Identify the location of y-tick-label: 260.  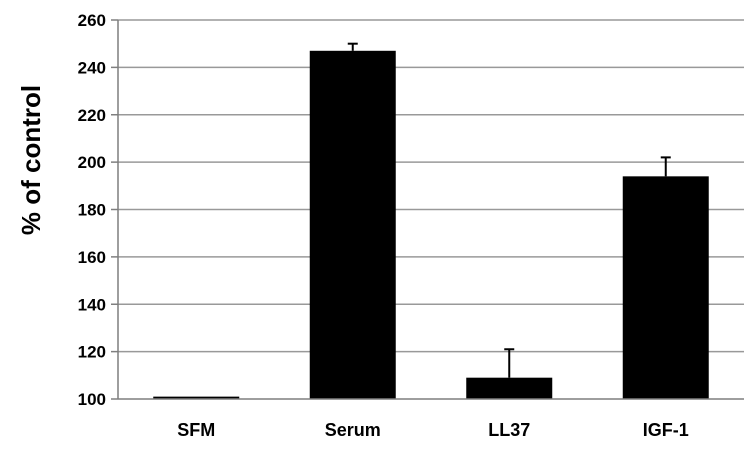
(92, 20).